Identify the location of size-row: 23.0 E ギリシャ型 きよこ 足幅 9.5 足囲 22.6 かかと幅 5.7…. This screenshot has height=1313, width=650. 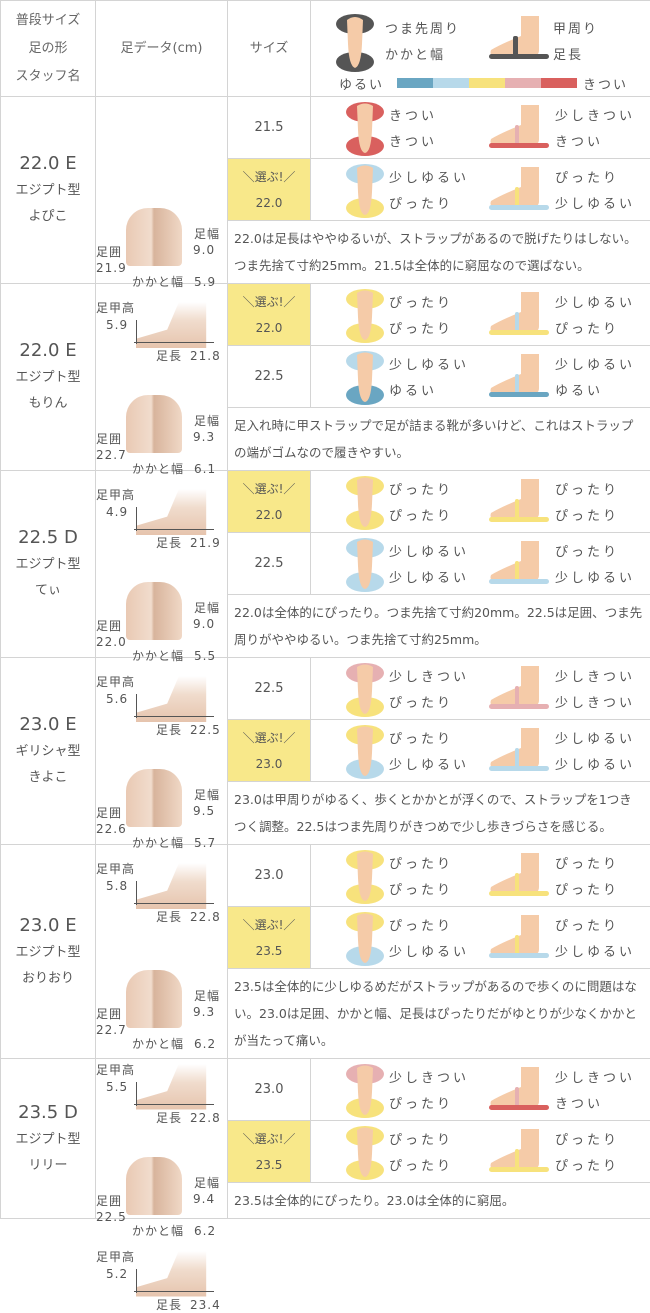
(325, 689).